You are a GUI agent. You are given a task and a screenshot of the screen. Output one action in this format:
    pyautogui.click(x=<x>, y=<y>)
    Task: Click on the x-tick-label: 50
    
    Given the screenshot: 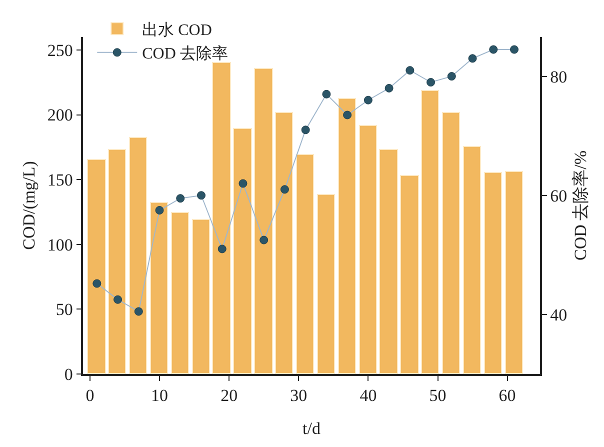 What is the action you would take?
    pyautogui.click(x=437, y=396)
    